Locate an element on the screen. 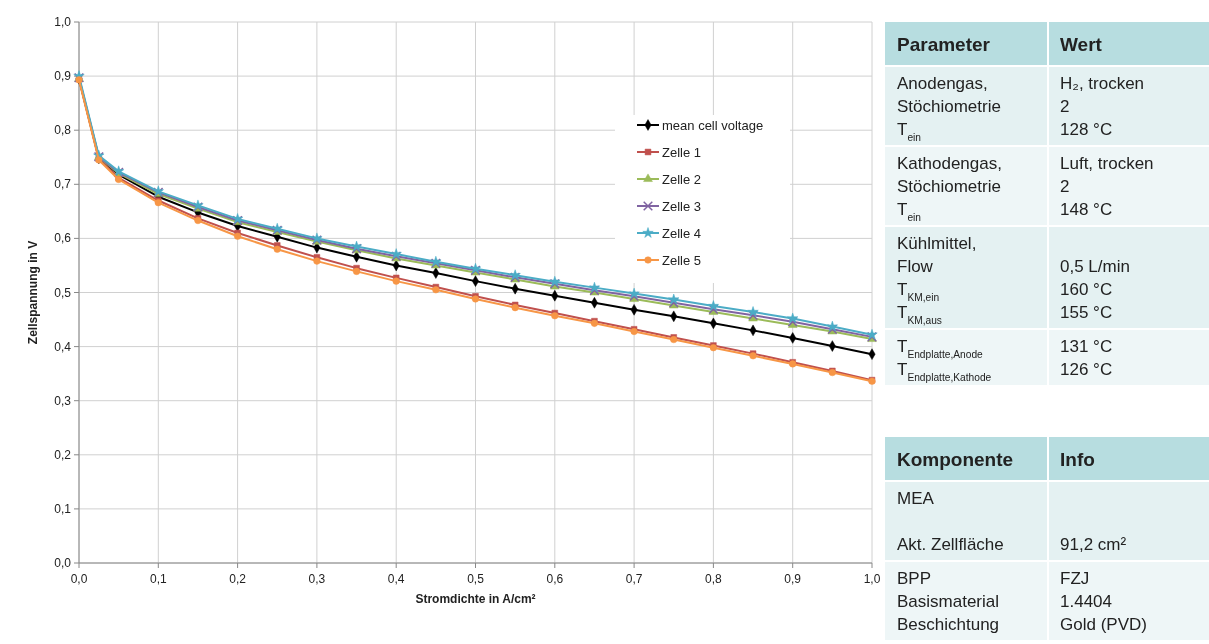 The height and width of the screenshot is (644, 1209). x-tick-label: 0,8 is located at coordinates (714, 579).